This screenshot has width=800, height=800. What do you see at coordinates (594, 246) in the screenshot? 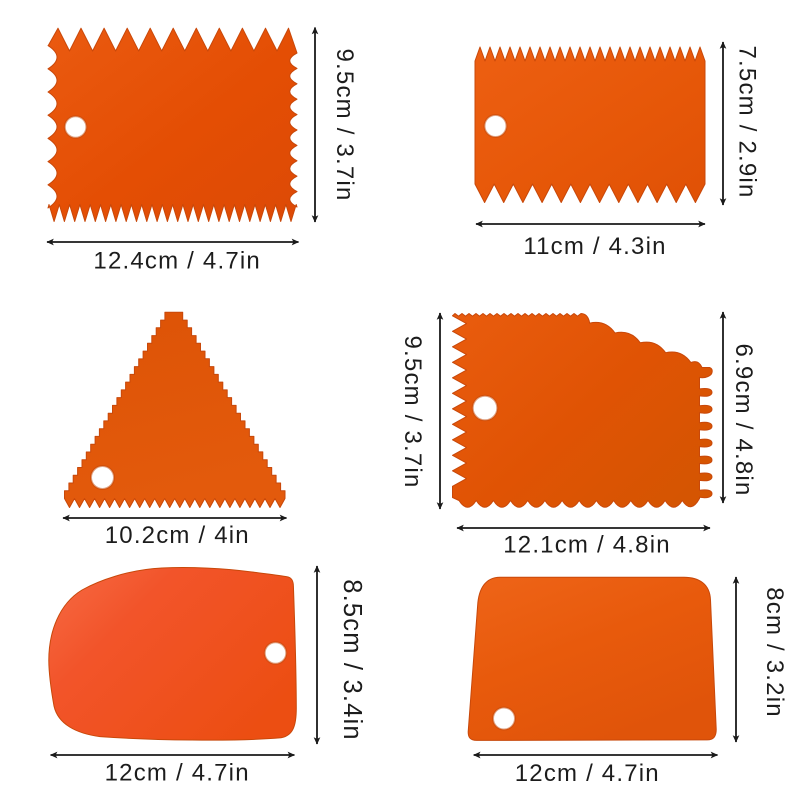
I see `svg-text: 11cm / 4.3in` at bounding box center [594, 246].